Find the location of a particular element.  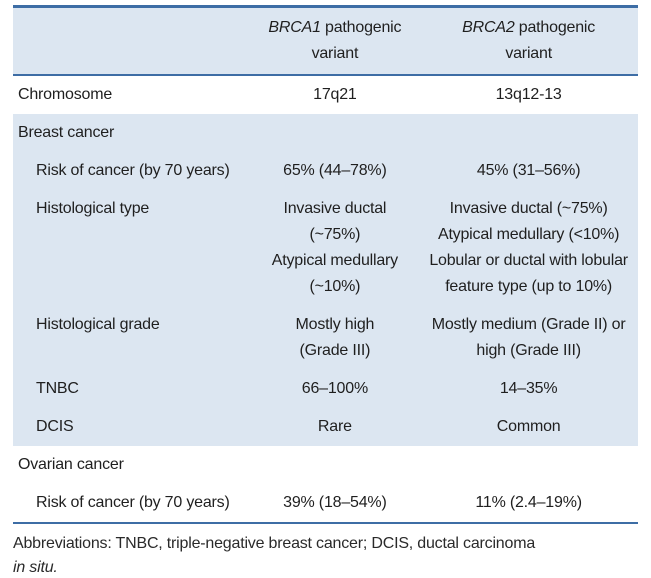

section-row-breast-cancer: Breast cancer is located at coordinates (325, 133).